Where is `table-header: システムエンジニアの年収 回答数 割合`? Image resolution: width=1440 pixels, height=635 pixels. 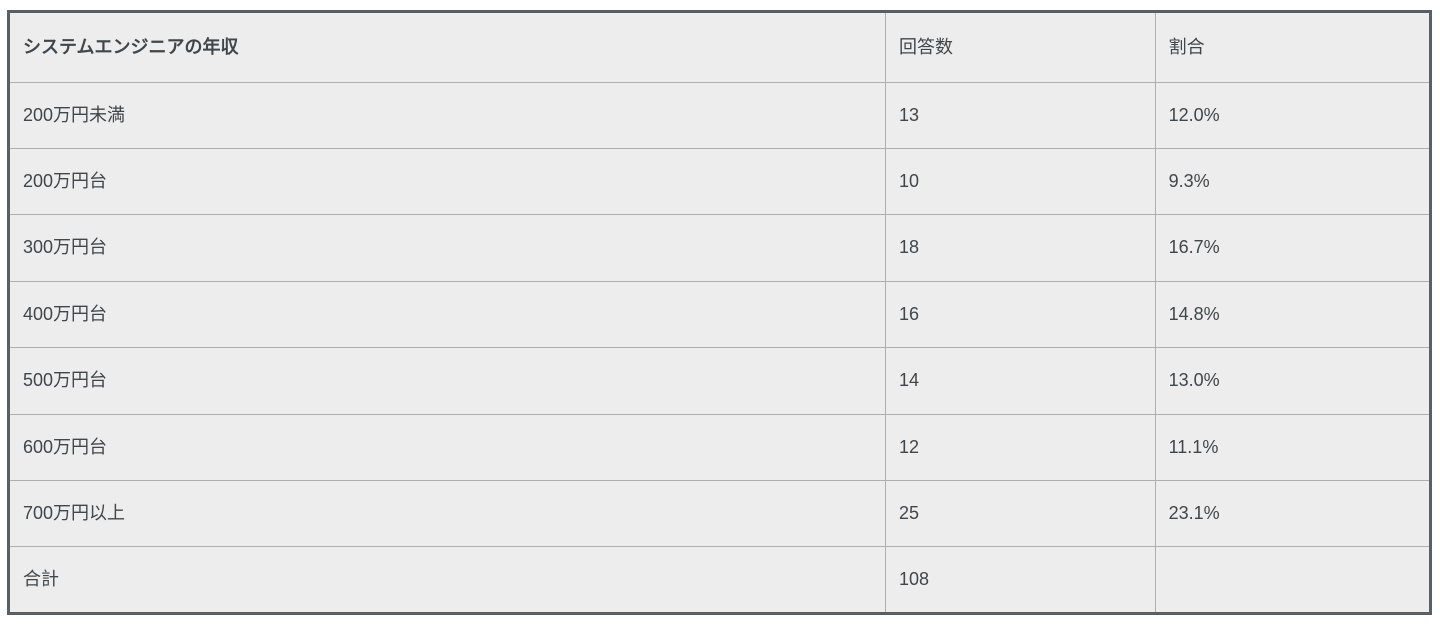
table-header: システムエンジニアの年収 回答数 割合 is located at coordinates (719, 48).